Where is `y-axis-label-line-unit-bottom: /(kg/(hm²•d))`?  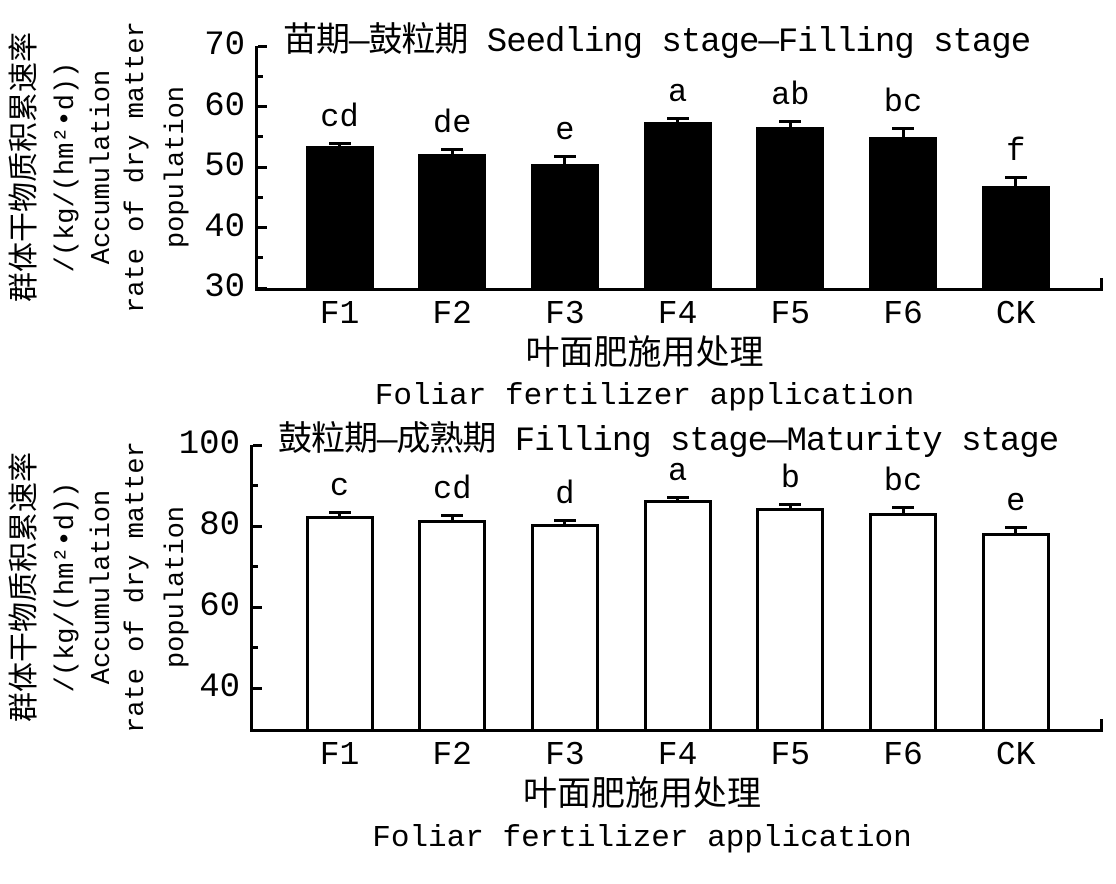 y-axis-label-line-unit-bottom: /(kg/(hm²•d)) is located at coordinates (67, 587).